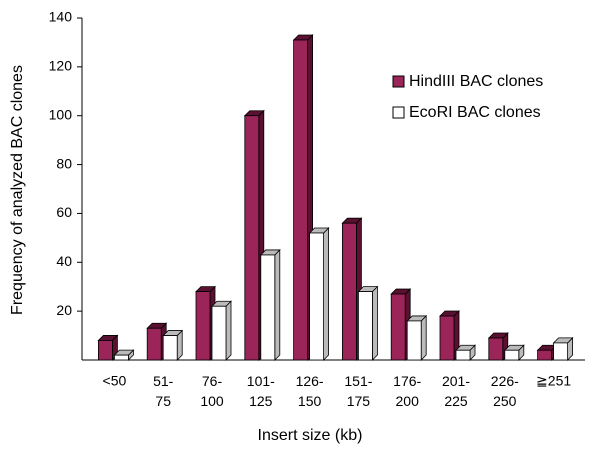 This screenshot has width=597, height=451. What do you see at coordinates (64, 212) in the screenshot?
I see `y-tick-label: 60` at bounding box center [64, 212].